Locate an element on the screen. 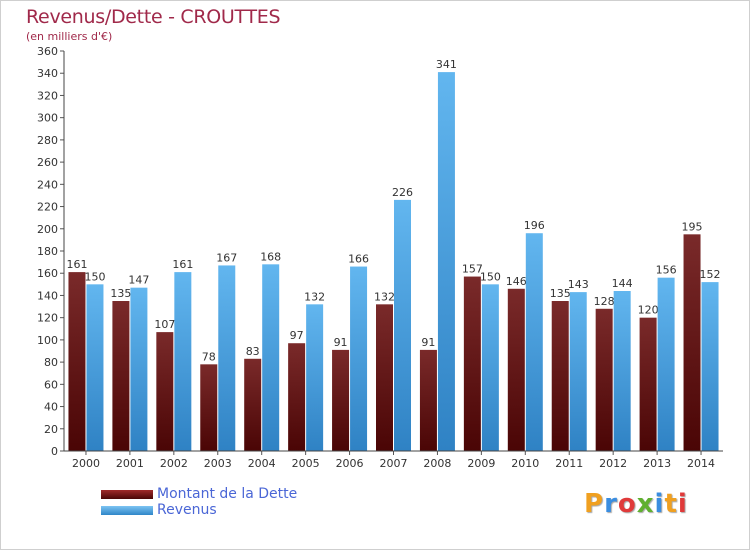  x-tick-label: 2010 is located at coordinates (525, 463).